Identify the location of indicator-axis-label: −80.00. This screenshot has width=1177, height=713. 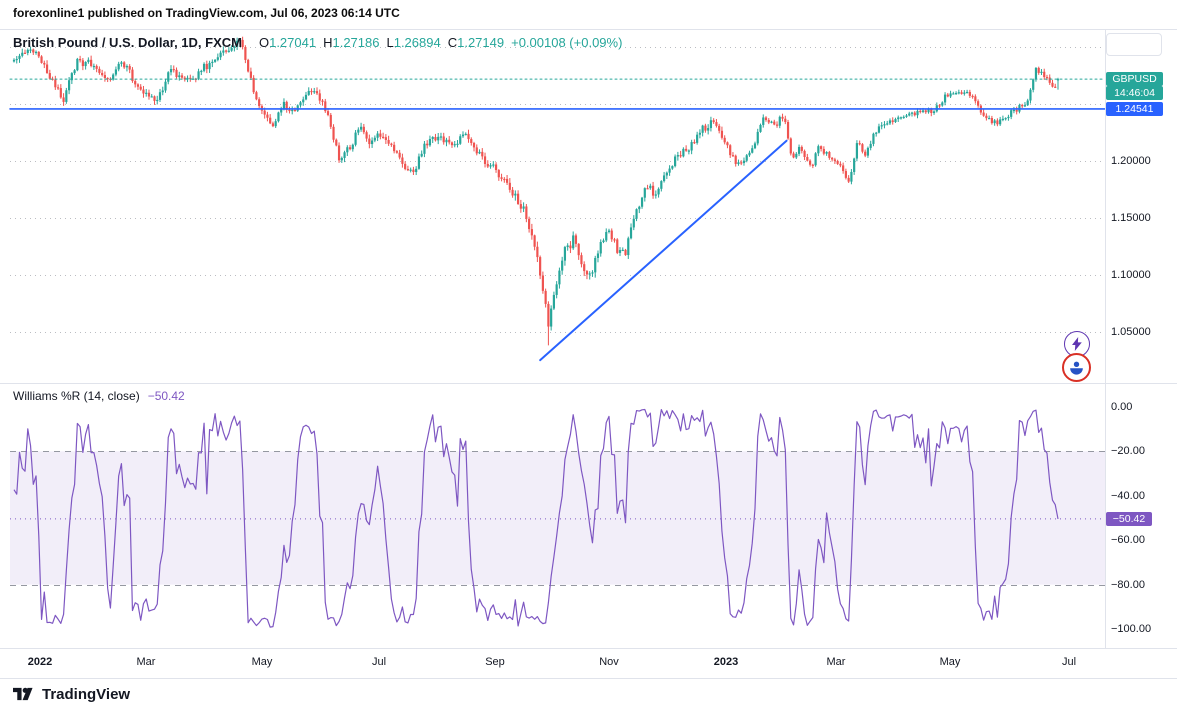
(1128, 584).